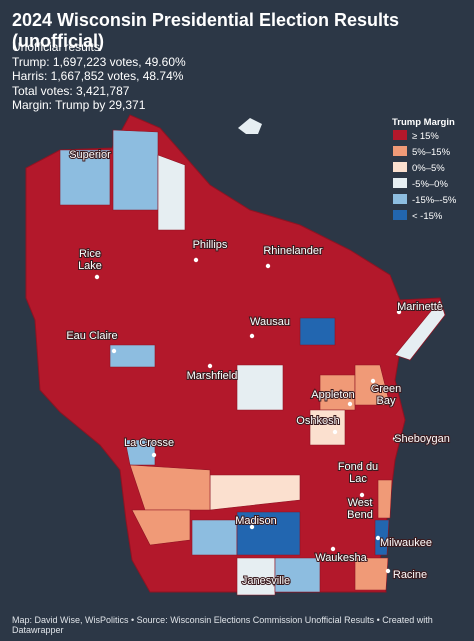 The height and width of the screenshot is (641, 474). I want to click on city-label: Waukesha, so click(341, 558).